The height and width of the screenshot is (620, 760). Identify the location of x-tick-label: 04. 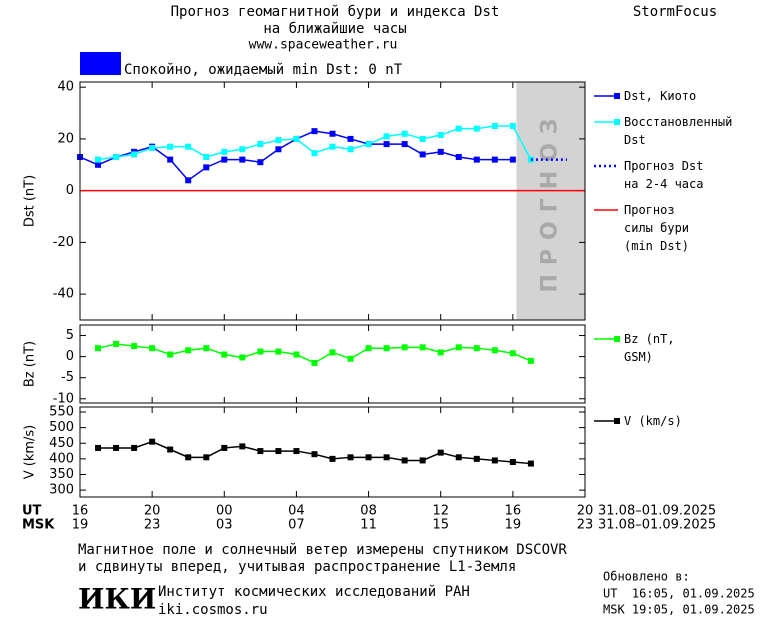
(296, 511).